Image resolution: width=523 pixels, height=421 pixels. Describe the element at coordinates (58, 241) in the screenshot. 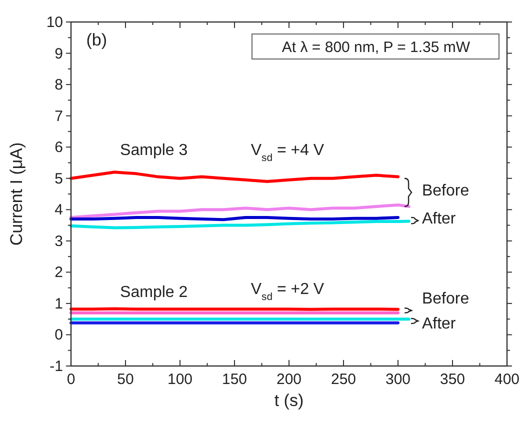

I see `y-tick-label: 3` at that location.